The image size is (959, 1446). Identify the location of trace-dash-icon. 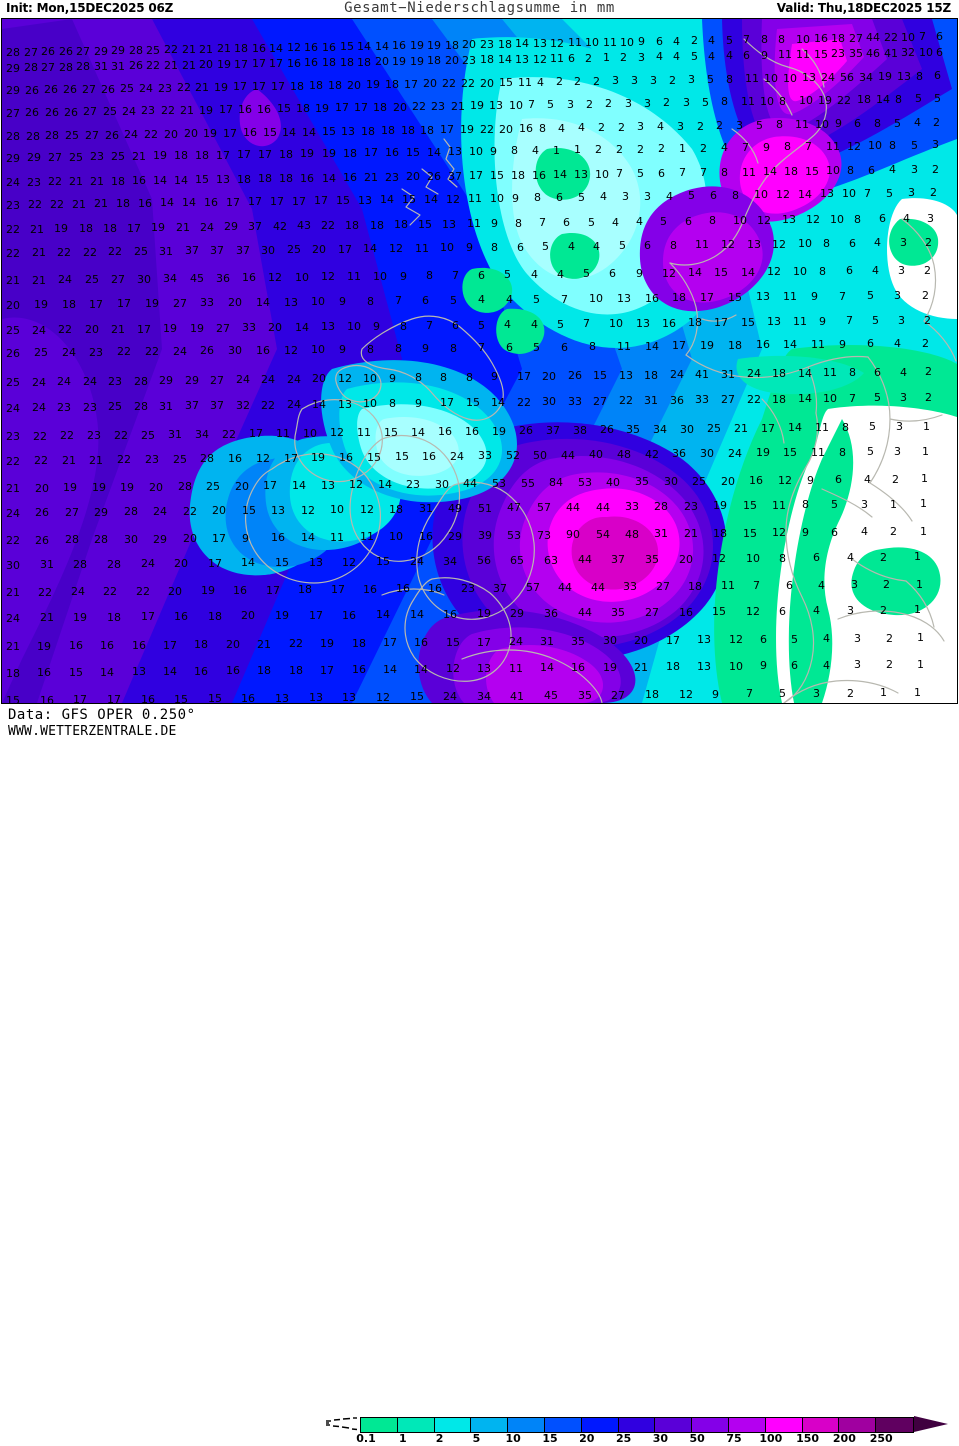
(342, 1424).